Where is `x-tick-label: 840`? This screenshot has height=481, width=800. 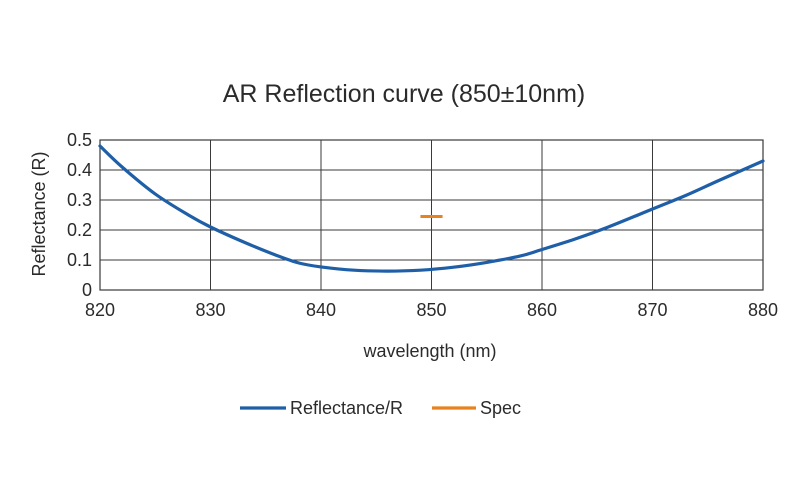 x-tick-label: 840 is located at coordinates (321, 310).